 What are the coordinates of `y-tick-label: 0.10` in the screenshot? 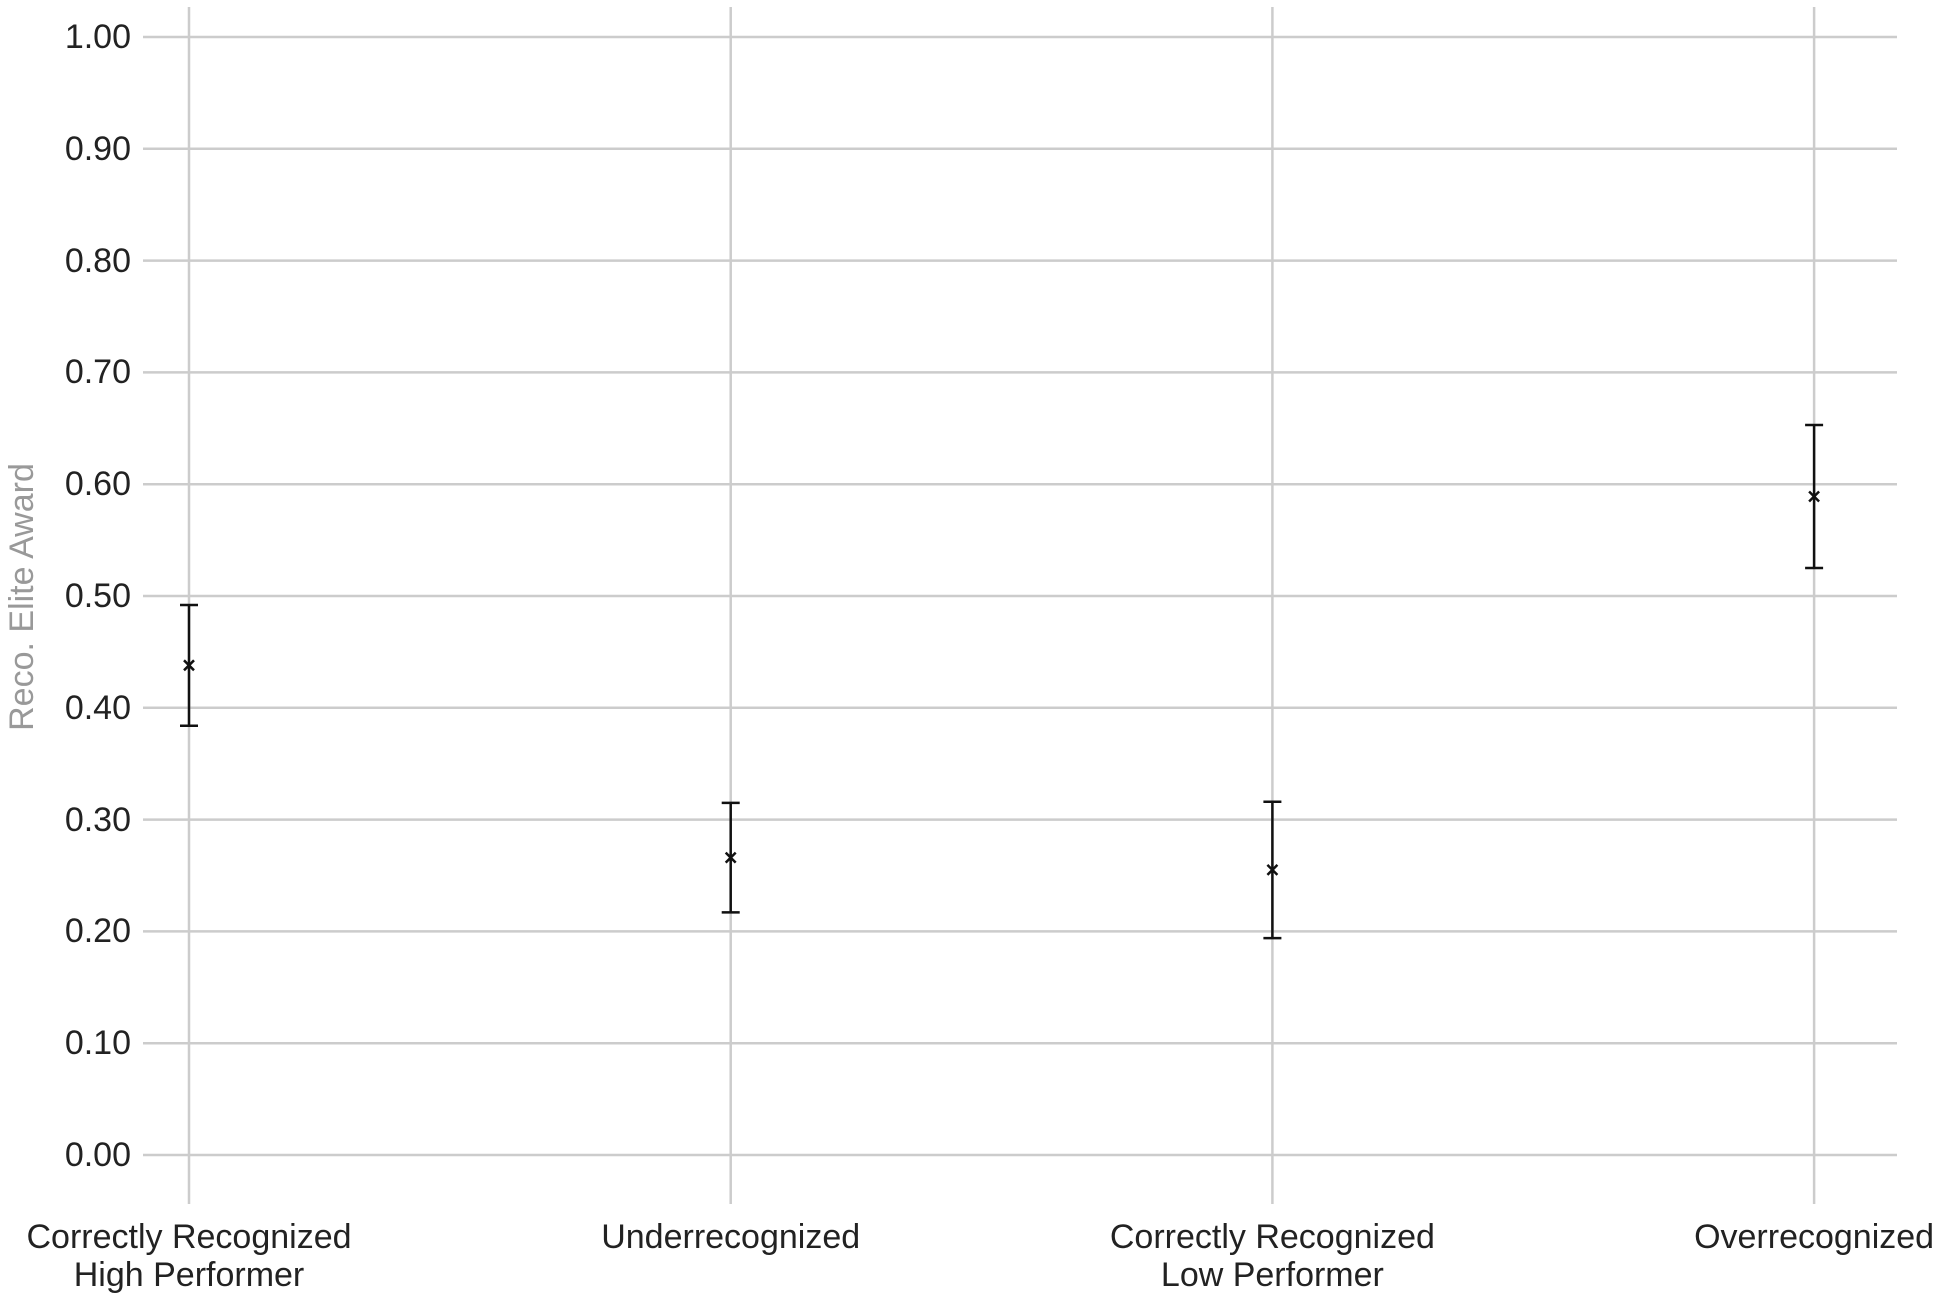 It's located at (97, 1043).